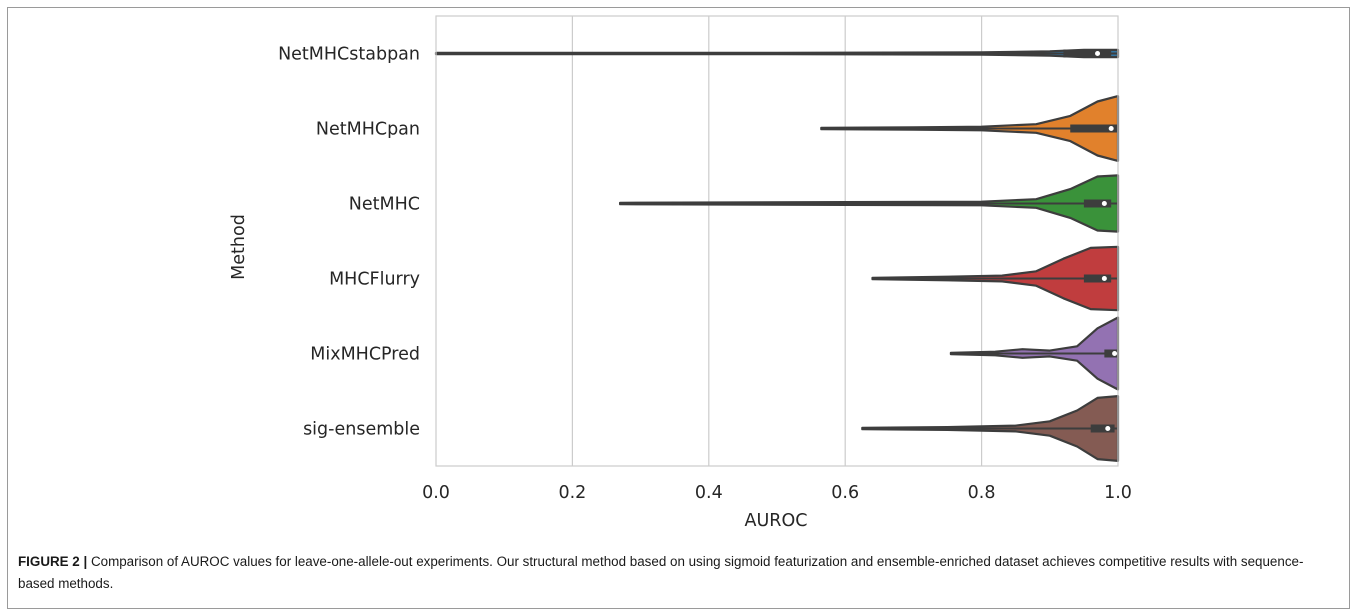  What do you see at coordinates (845, 493) in the screenshot?
I see `x-tick-label: 0.6` at bounding box center [845, 493].